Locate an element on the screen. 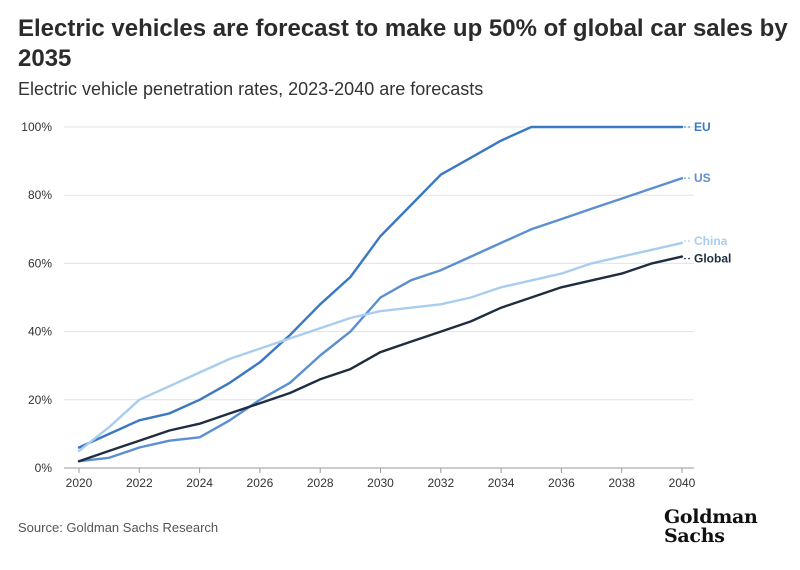 Image resolution: width=800 pixels, height=570 pixels. source-note: Source: Goldman Sachs Research is located at coordinates (118, 527).